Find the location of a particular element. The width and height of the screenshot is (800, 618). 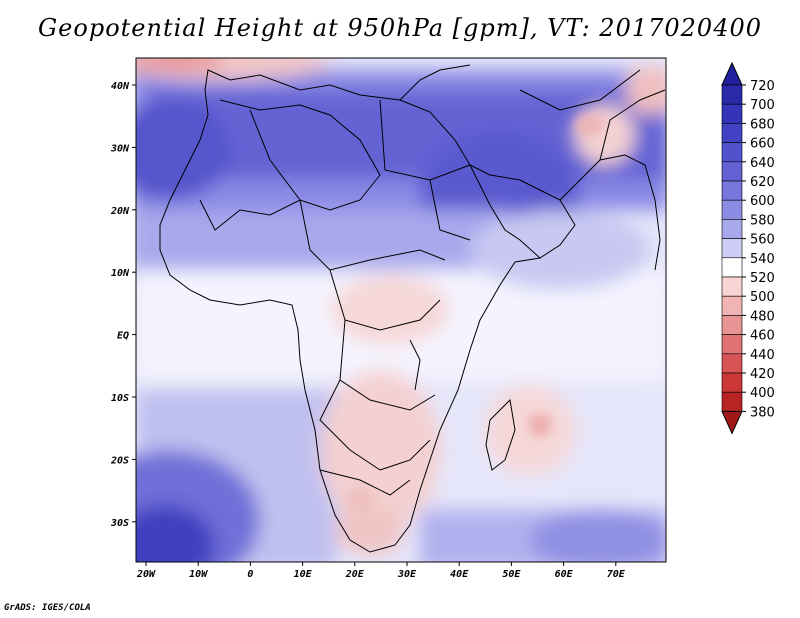

colorbar-label: 700 is located at coordinates (762, 105).